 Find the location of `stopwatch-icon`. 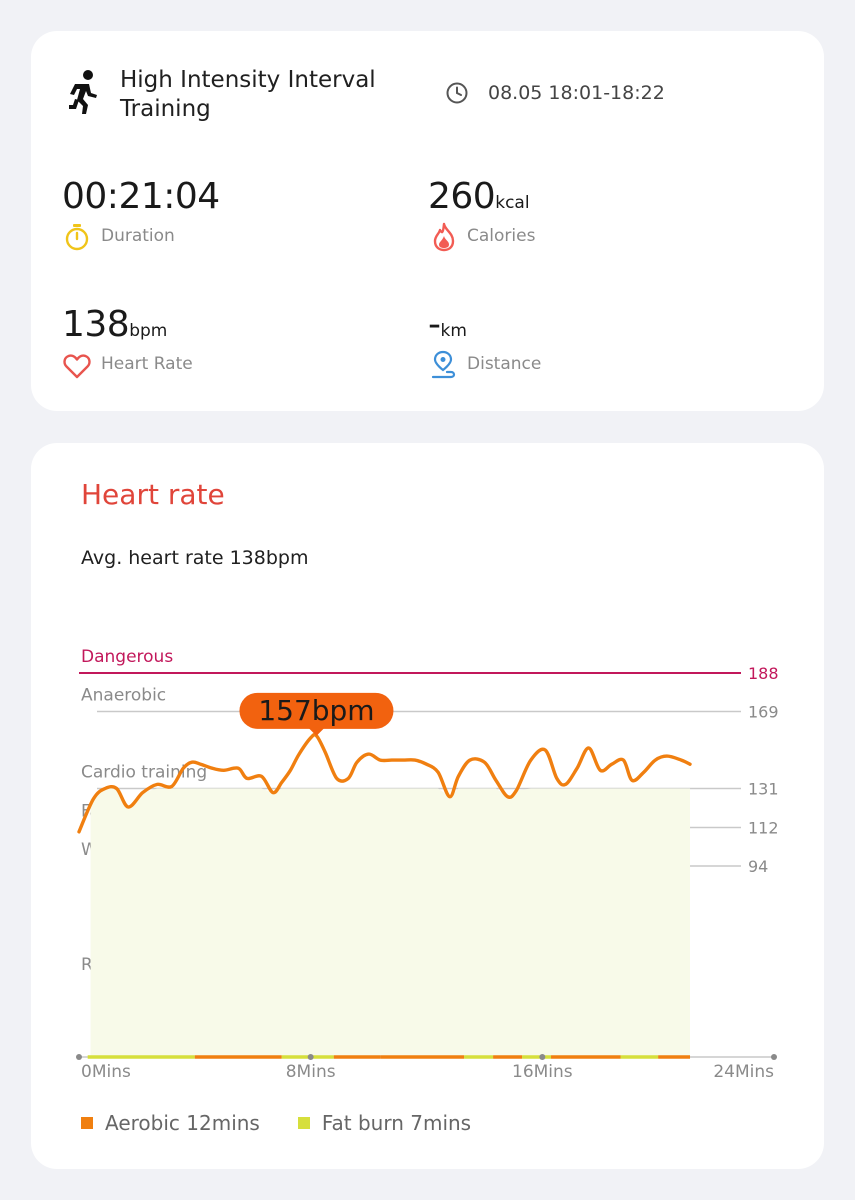

stopwatch-icon is located at coordinates (77, 239).